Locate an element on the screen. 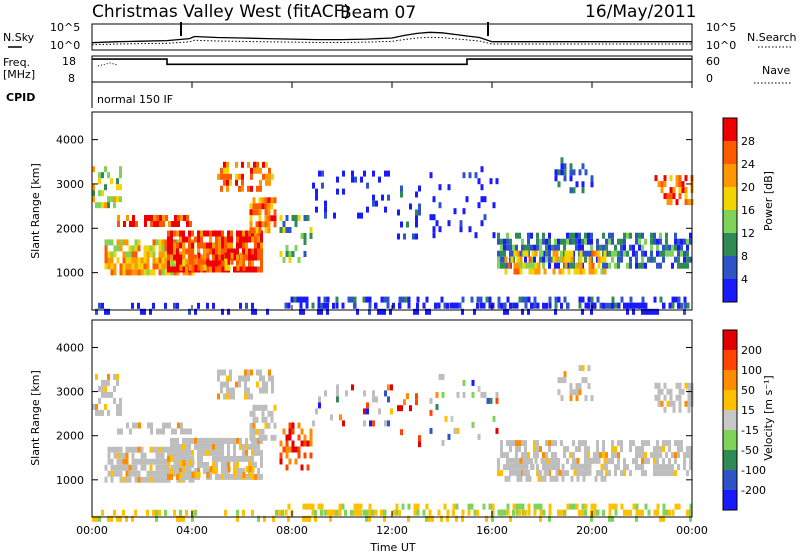  colorbar-segment is located at coordinates (730, 244).